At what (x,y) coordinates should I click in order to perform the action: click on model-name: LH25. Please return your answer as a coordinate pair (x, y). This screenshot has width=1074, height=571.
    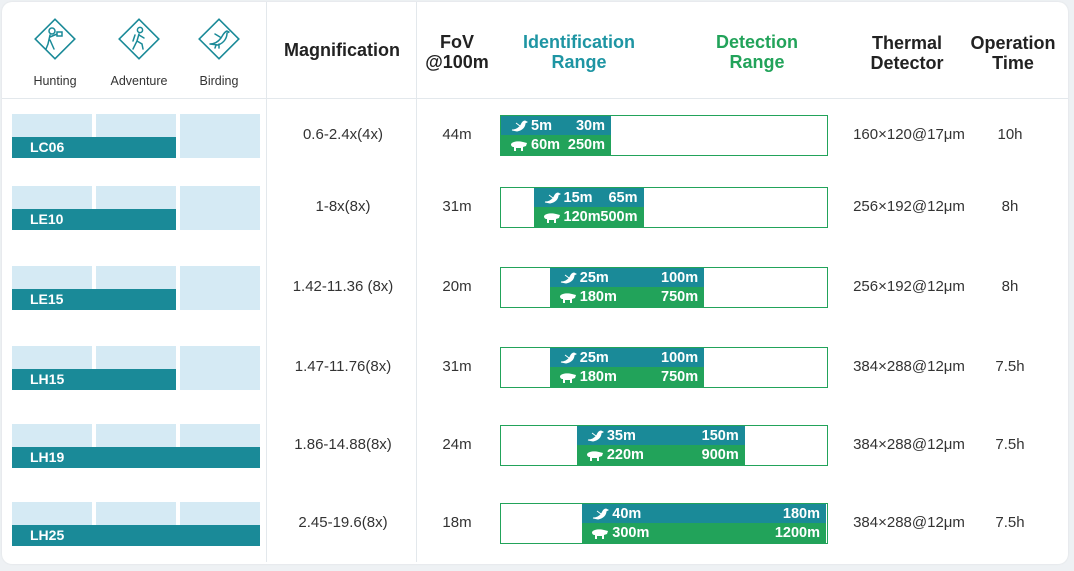
    Looking at the image, I should click on (136, 535).